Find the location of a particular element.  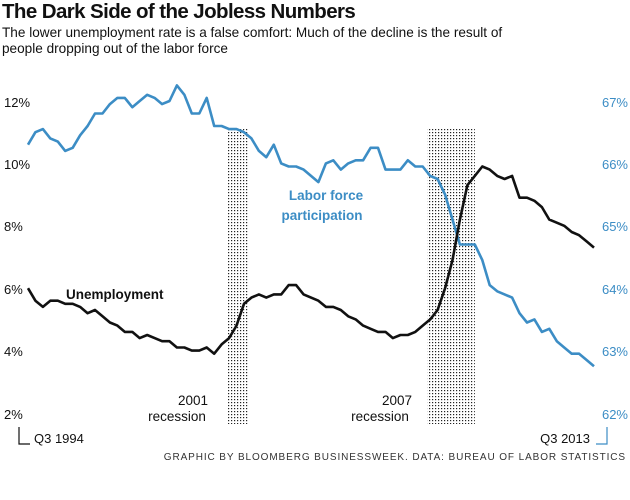

left-tick-2: 2% is located at coordinates (13, 414).